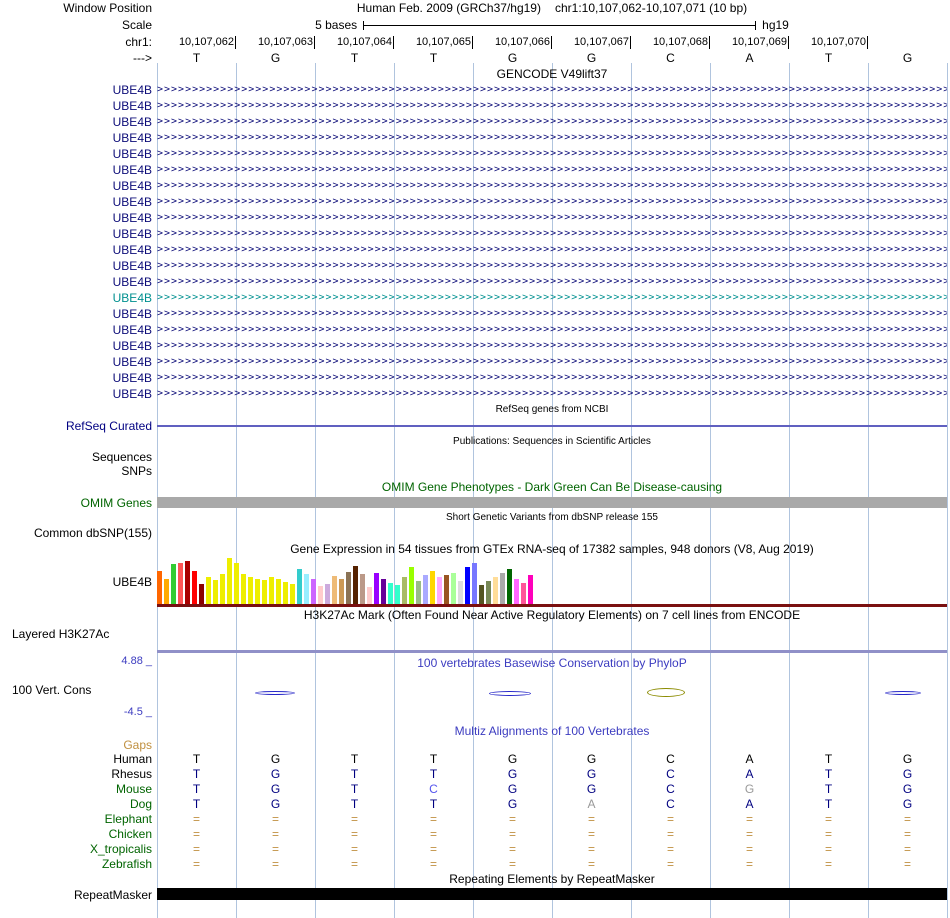 This screenshot has height=918, width=950. What do you see at coordinates (133, 789) in the screenshot?
I see `species-label: Mouse` at bounding box center [133, 789].